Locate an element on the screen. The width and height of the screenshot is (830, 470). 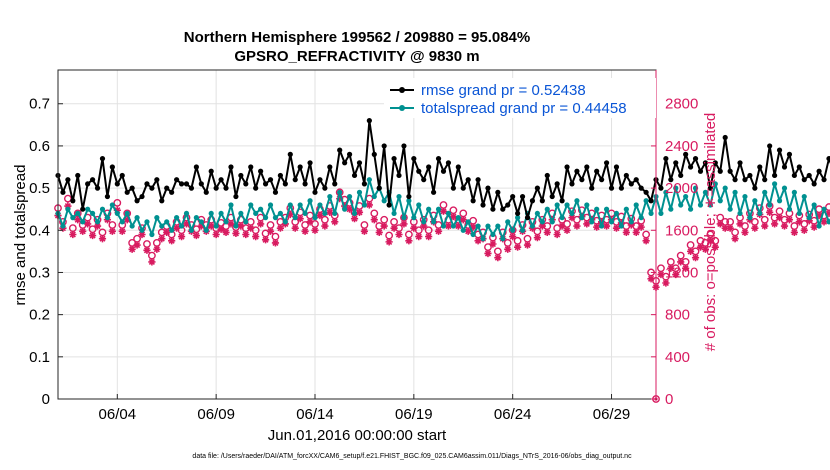
y-tick-label: 0.2 is located at coordinates (39, 315).